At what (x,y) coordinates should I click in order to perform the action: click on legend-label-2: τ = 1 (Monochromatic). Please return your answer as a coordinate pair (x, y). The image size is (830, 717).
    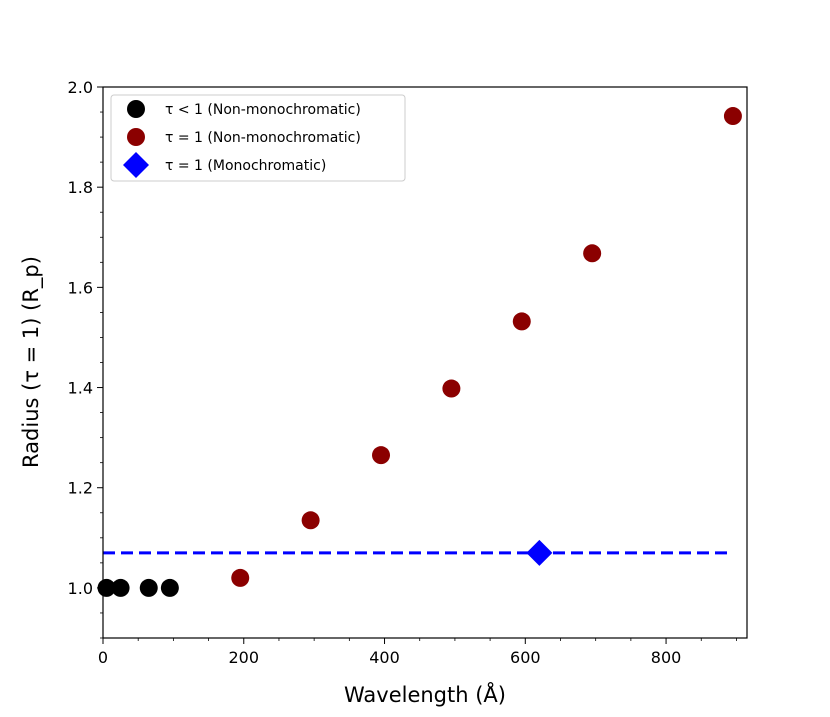
    Looking at the image, I should click on (245, 166).